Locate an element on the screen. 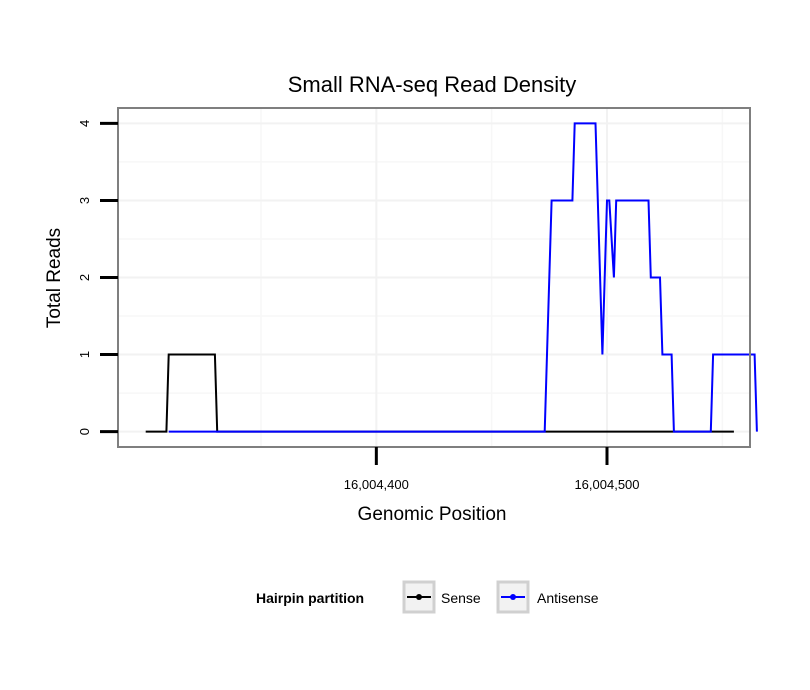 The width and height of the screenshot is (810, 690). y-tick-label: 1 is located at coordinates (84, 354).